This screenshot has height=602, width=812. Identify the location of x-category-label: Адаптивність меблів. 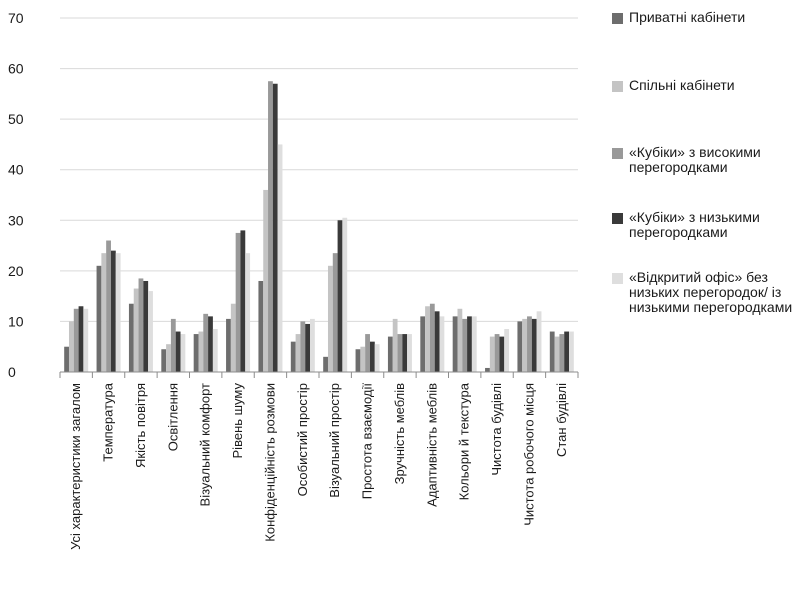
(431, 445).